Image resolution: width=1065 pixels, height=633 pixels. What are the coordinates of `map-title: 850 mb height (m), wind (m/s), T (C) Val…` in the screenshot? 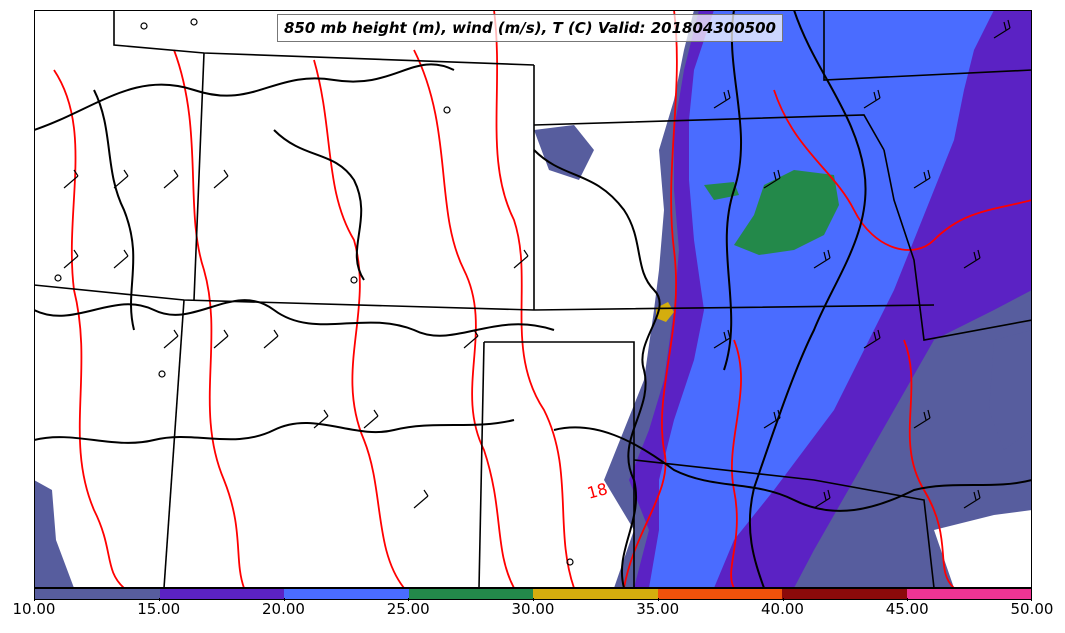 It's located at (530, 28).